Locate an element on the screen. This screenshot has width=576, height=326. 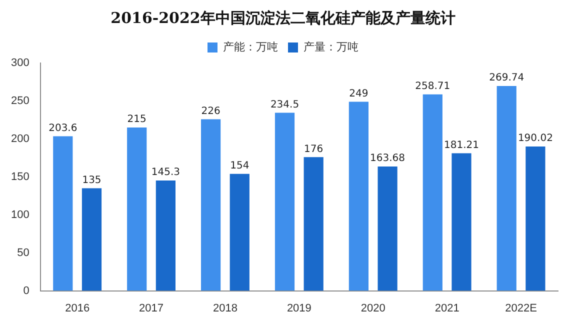
chart-title: 2016-2022年中国沉淀法二氧化硅产能及产量统计 is located at coordinates (283, 17).